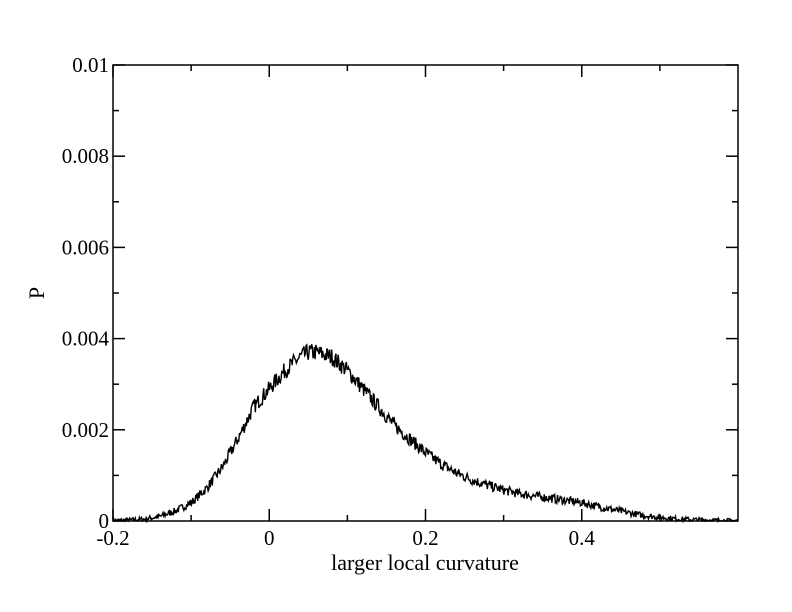 This screenshot has height=612, width=792. What do you see at coordinates (269, 538) in the screenshot?
I see `x-tick-label: 0` at bounding box center [269, 538].